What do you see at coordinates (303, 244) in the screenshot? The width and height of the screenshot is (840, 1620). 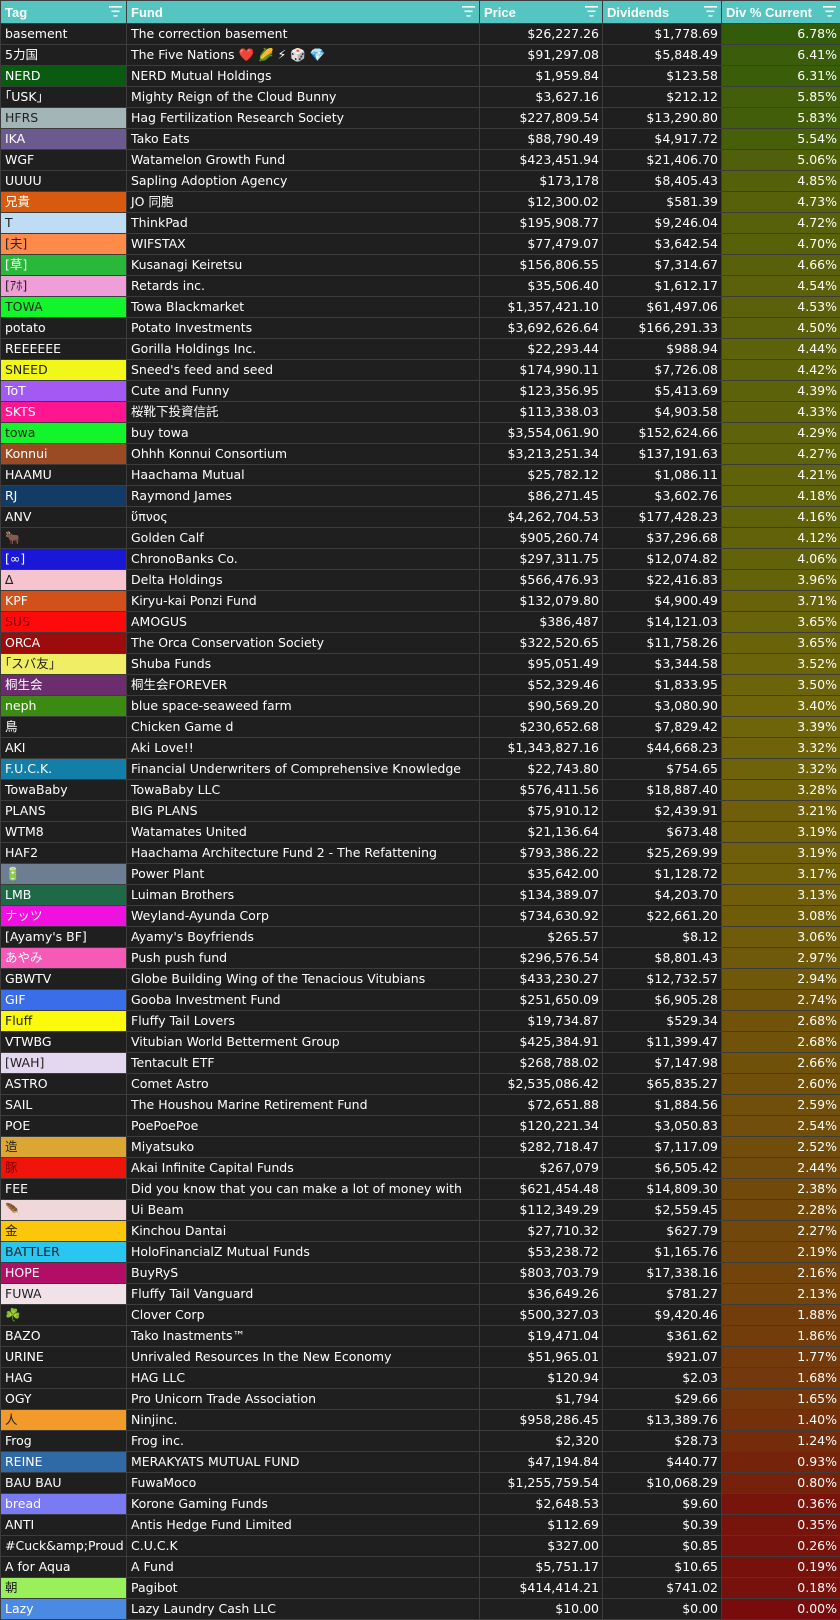 I see `fund-name-cell: WIFSTAX` at bounding box center [303, 244].